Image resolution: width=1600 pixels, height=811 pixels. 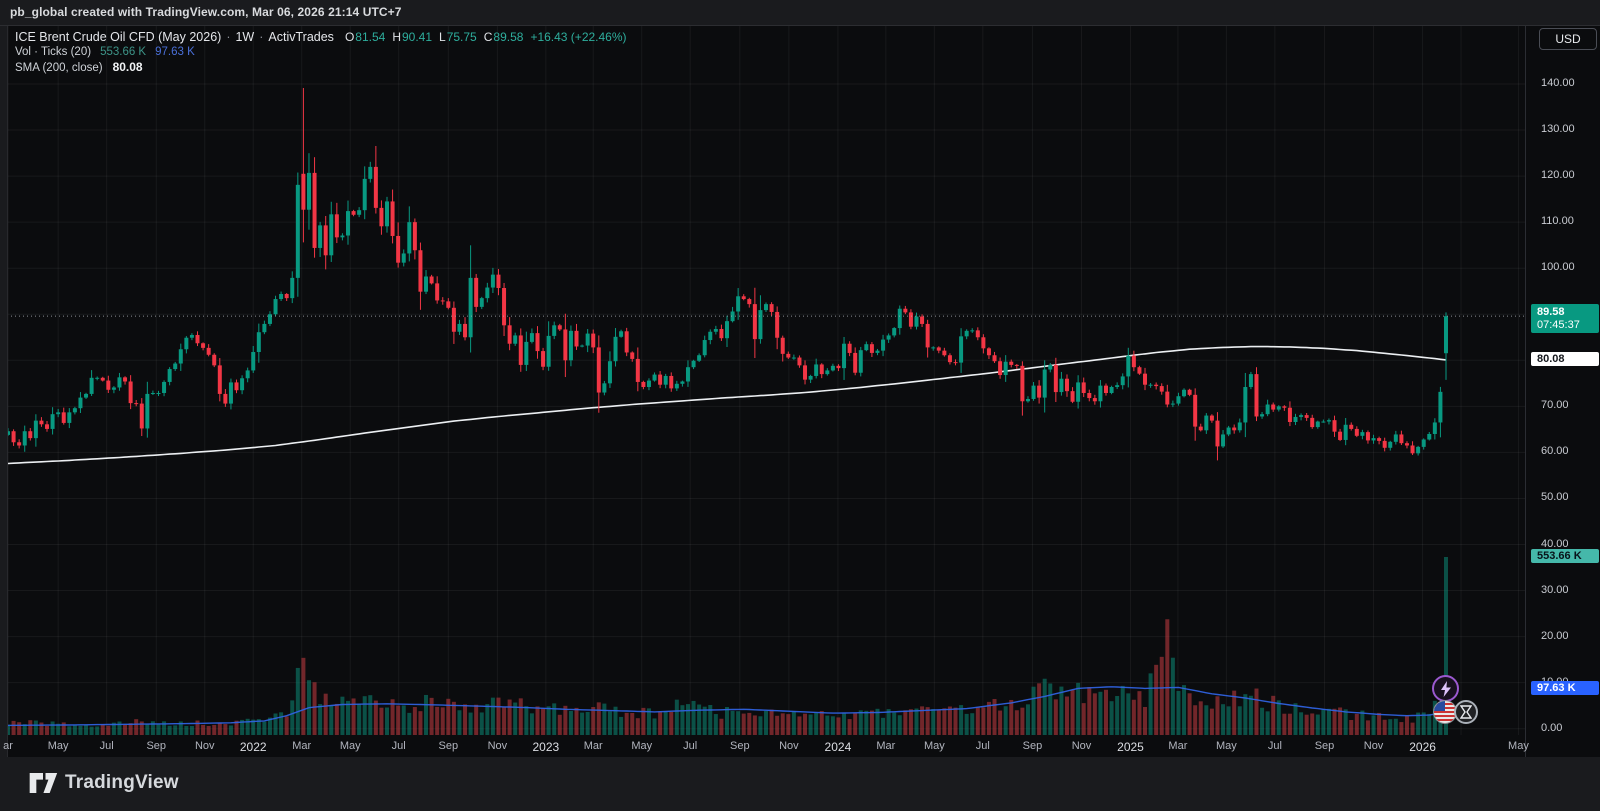 I want to click on brand-name: TradingView, so click(x=122, y=782).